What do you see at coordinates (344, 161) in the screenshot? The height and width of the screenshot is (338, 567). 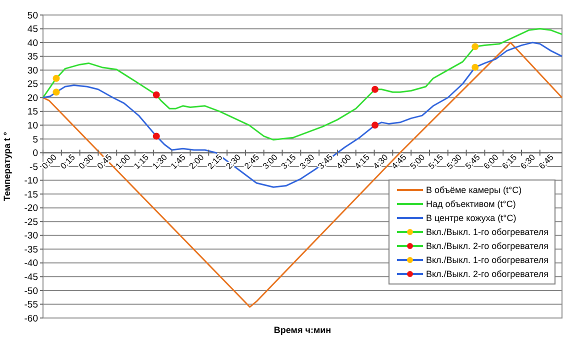 I see `x-tick-label: 4:00` at bounding box center [344, 161].